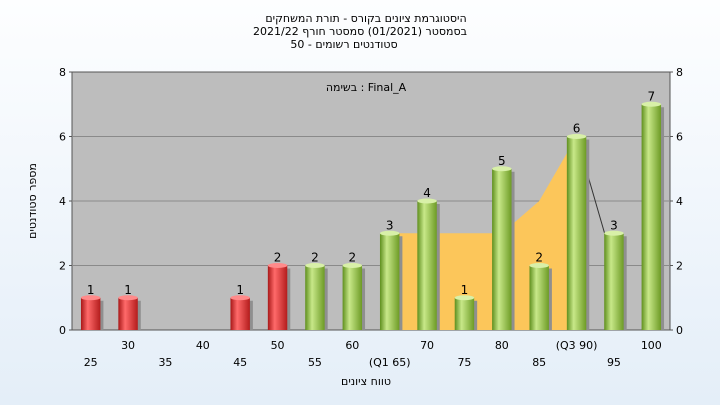  What do you see at coordinates (62, 330) in the screenshot?
I see `y-tick-label-left: 0` at bounding box center [62, 330].